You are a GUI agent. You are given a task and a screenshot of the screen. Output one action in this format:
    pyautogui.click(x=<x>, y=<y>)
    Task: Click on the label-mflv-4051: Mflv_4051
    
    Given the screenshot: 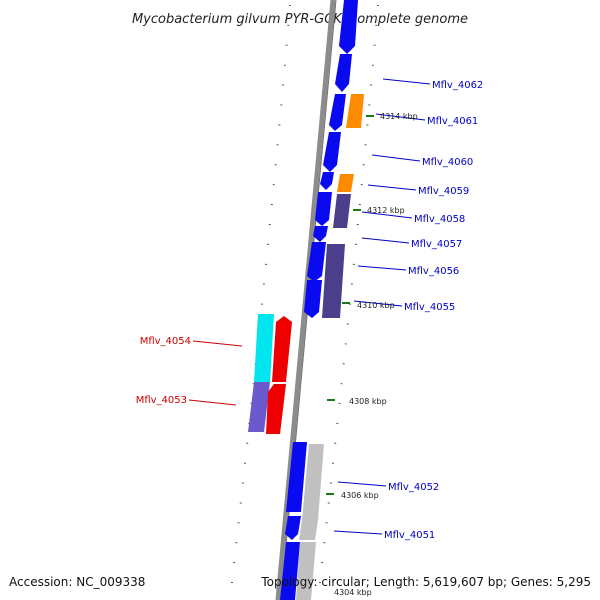 What is the action you would take?
    pyautogui.click(x=409, y=535)
    